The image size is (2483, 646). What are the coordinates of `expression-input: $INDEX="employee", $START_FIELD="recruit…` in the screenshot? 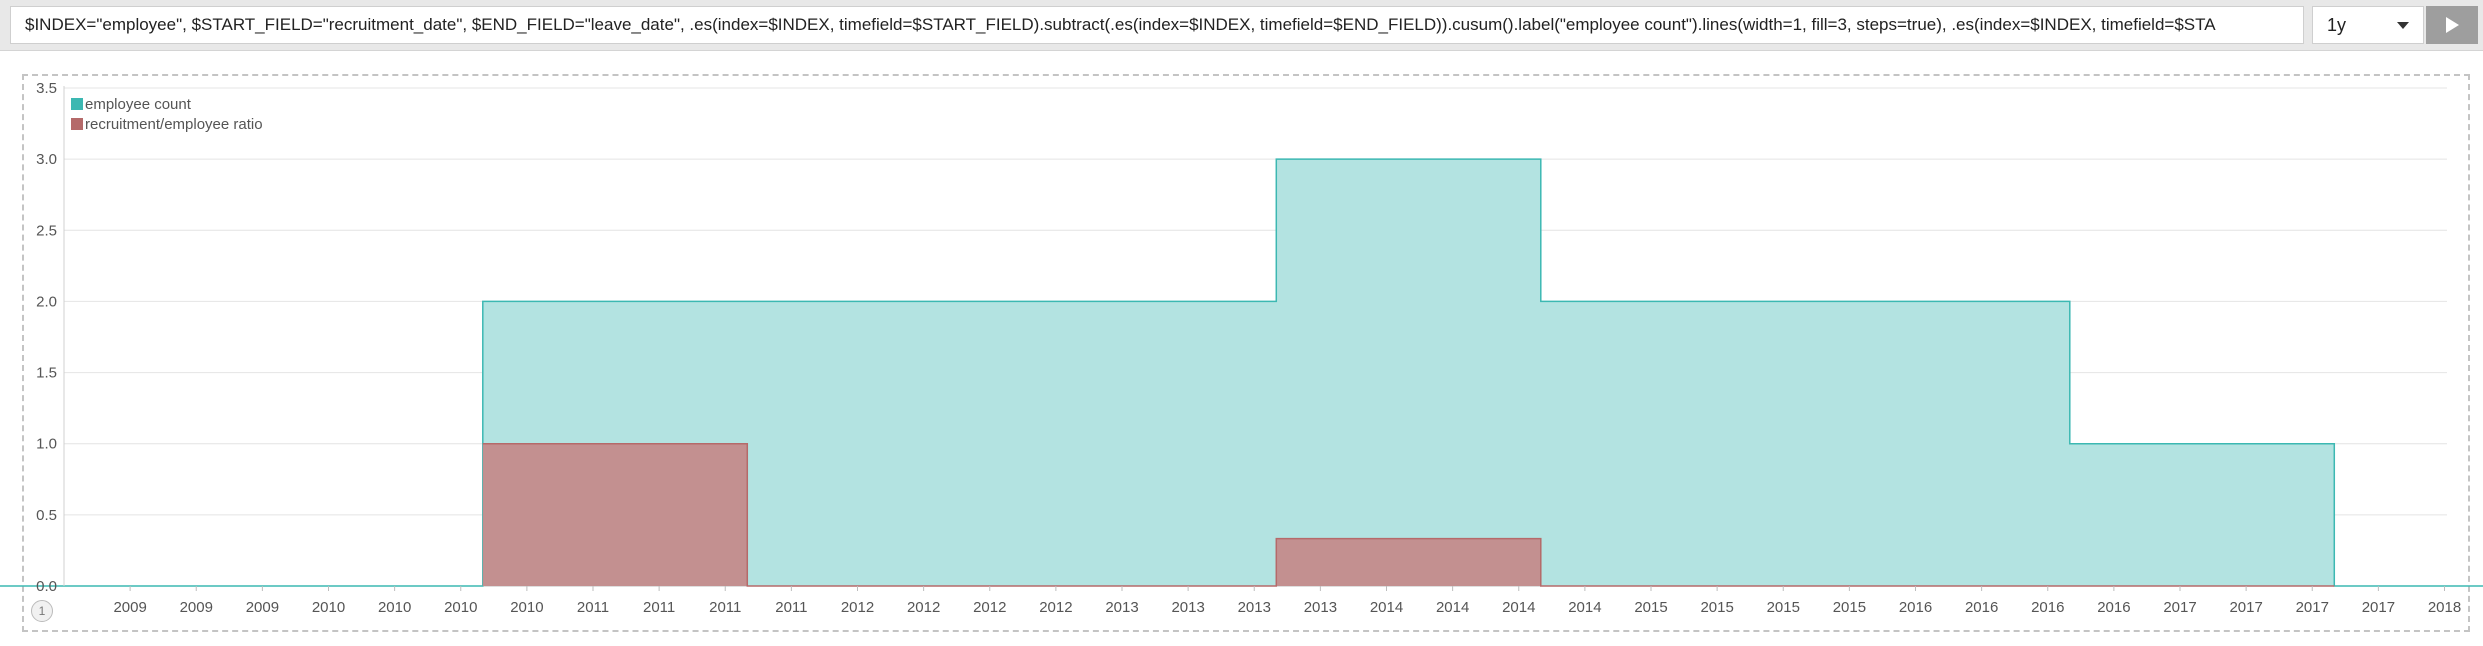 It's located at (1157, 25).